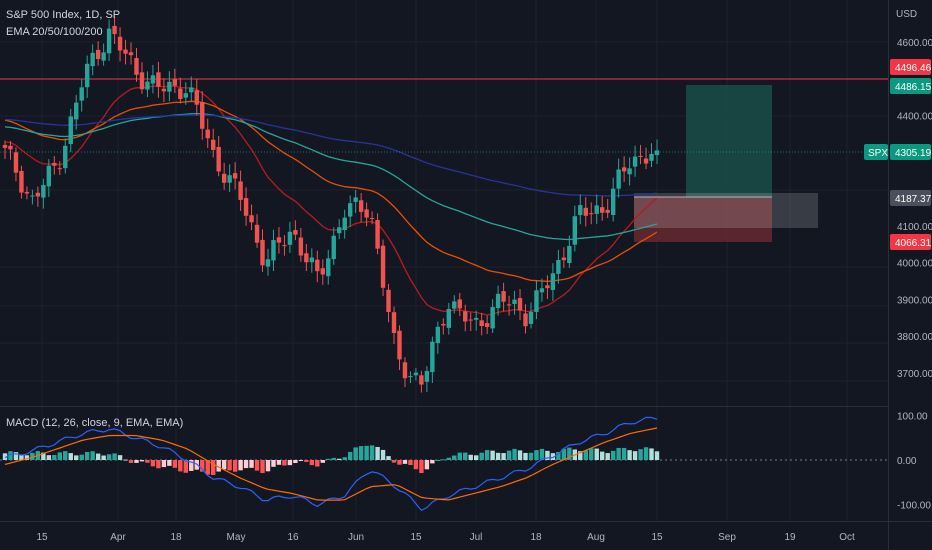 This screenshot has height=550, width=932. I want to click on macd-axis: 100.00 0.00 -100.00, so click(914, 462).